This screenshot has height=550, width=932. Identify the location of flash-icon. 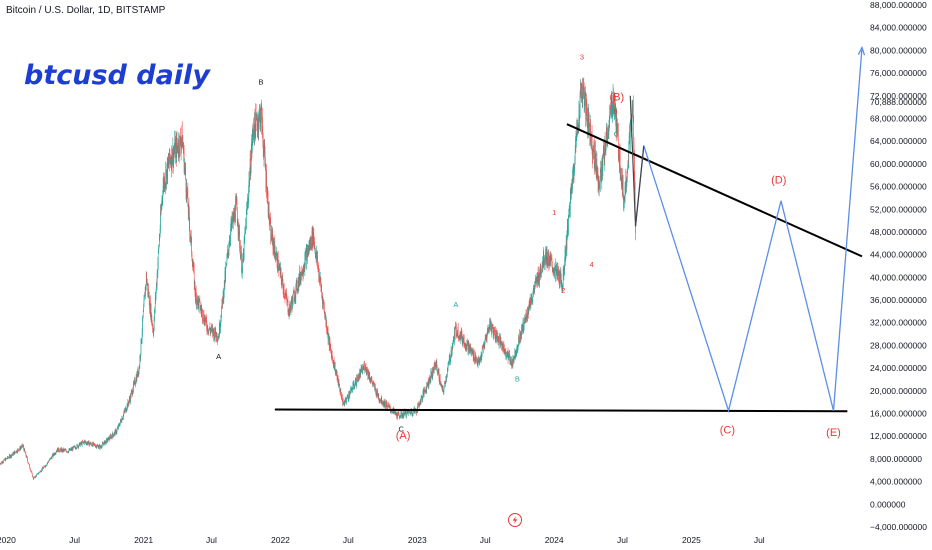
(515, 520).